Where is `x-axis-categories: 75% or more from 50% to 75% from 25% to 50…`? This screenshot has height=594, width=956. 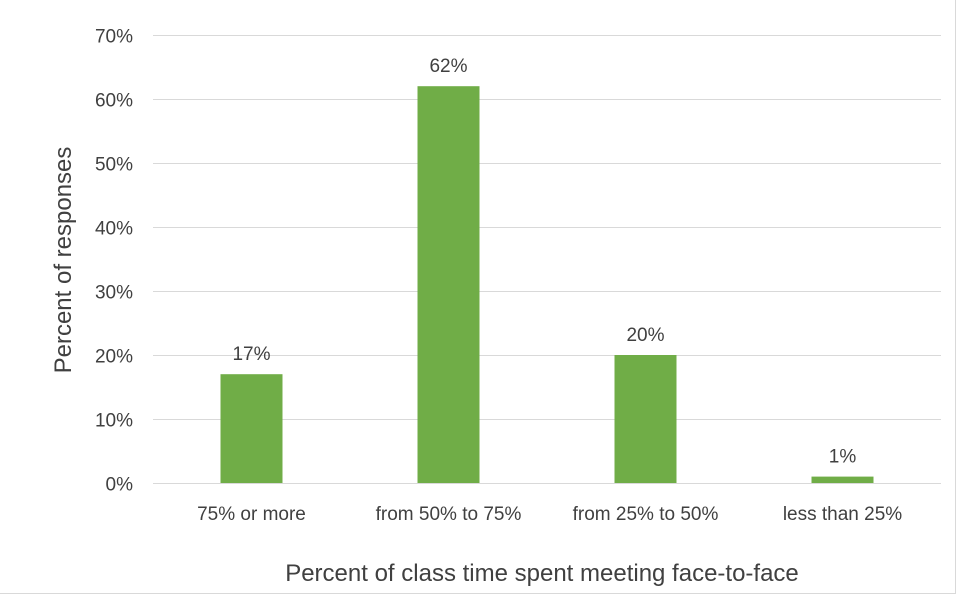 x-axis-categories: 75% or more from 50% to 75% from 25% to 50… is located at coordinates (549, 514).